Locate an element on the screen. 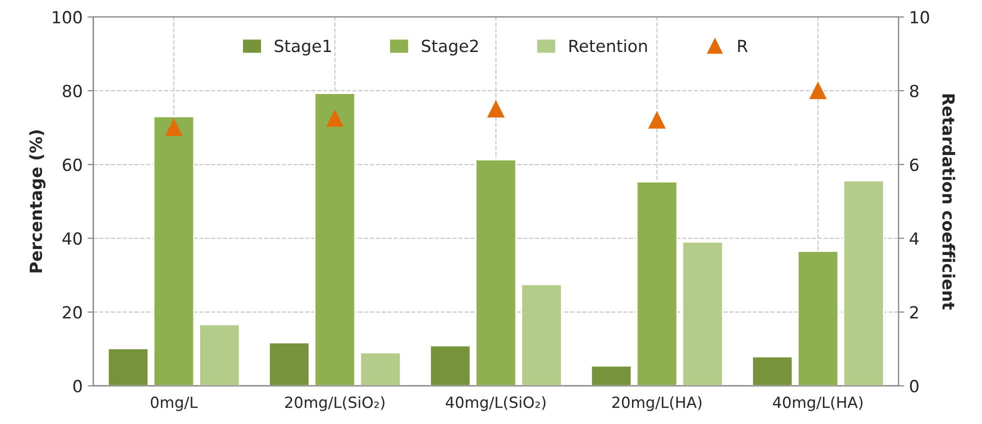  y2-tick-label: 6 is located at coordinates (914, 165).